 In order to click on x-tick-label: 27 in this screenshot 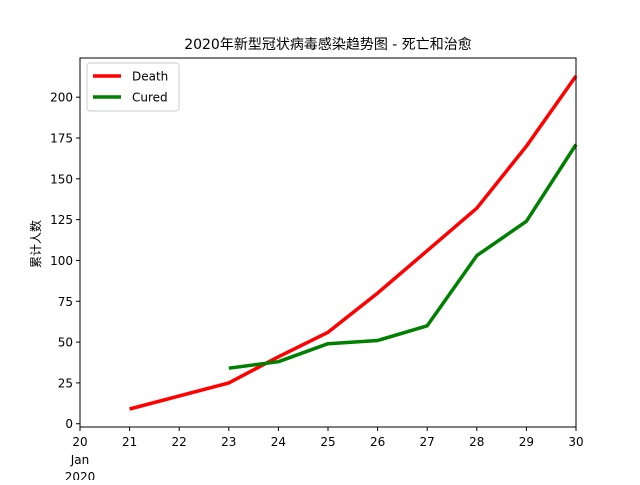, I will do `click(427, 442)`.